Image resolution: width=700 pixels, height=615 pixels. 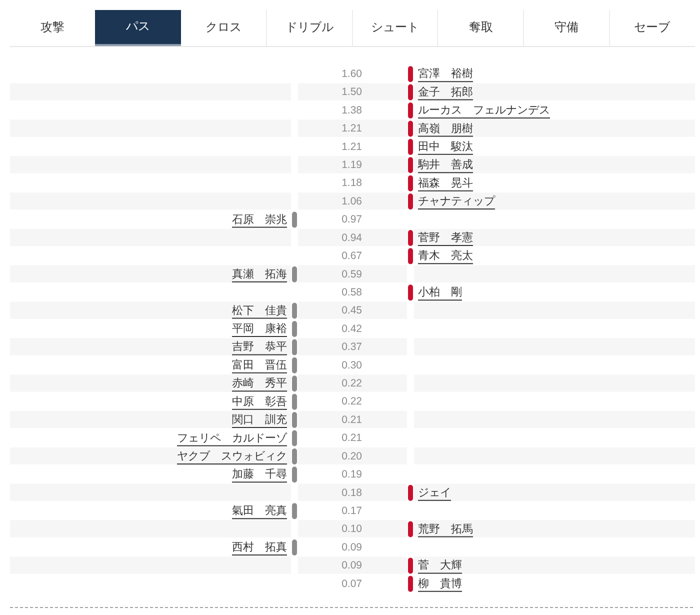 What do you see at coordinates (395, 28) in the screenshot?
I see `tab: シュート` at bounding box center [395, 28].